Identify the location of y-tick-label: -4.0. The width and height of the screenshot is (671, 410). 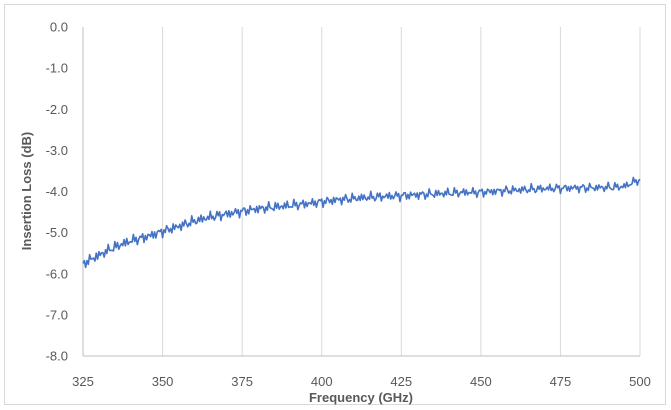
(57, 191).